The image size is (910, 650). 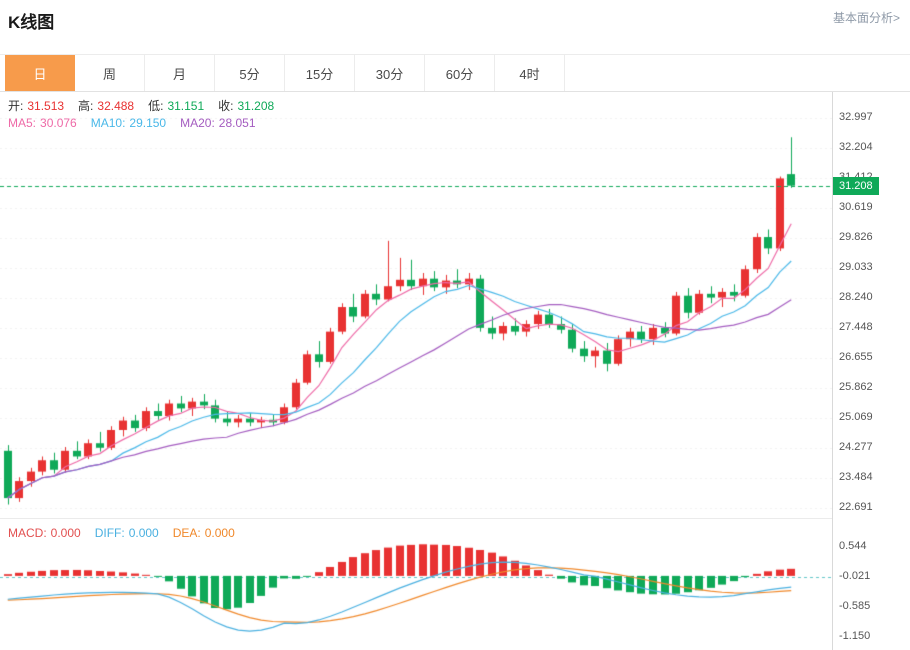 What do you see at coordinates (856, 447) in the screenshot?
I see `axis-tick-label: 24.277` at bounding box center [856, 447].